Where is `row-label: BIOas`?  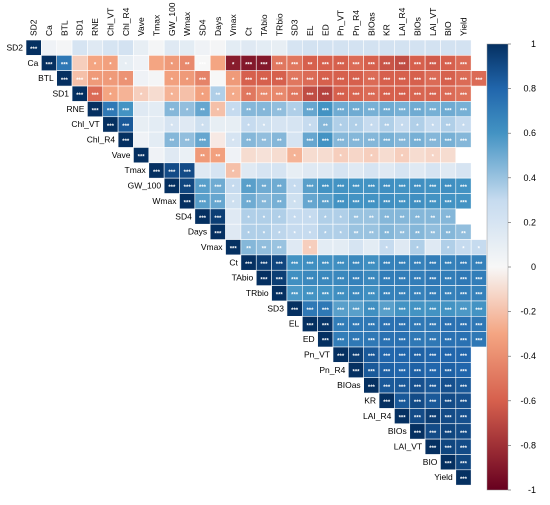
row-label: BIOas is located at coordinates (349, 385).